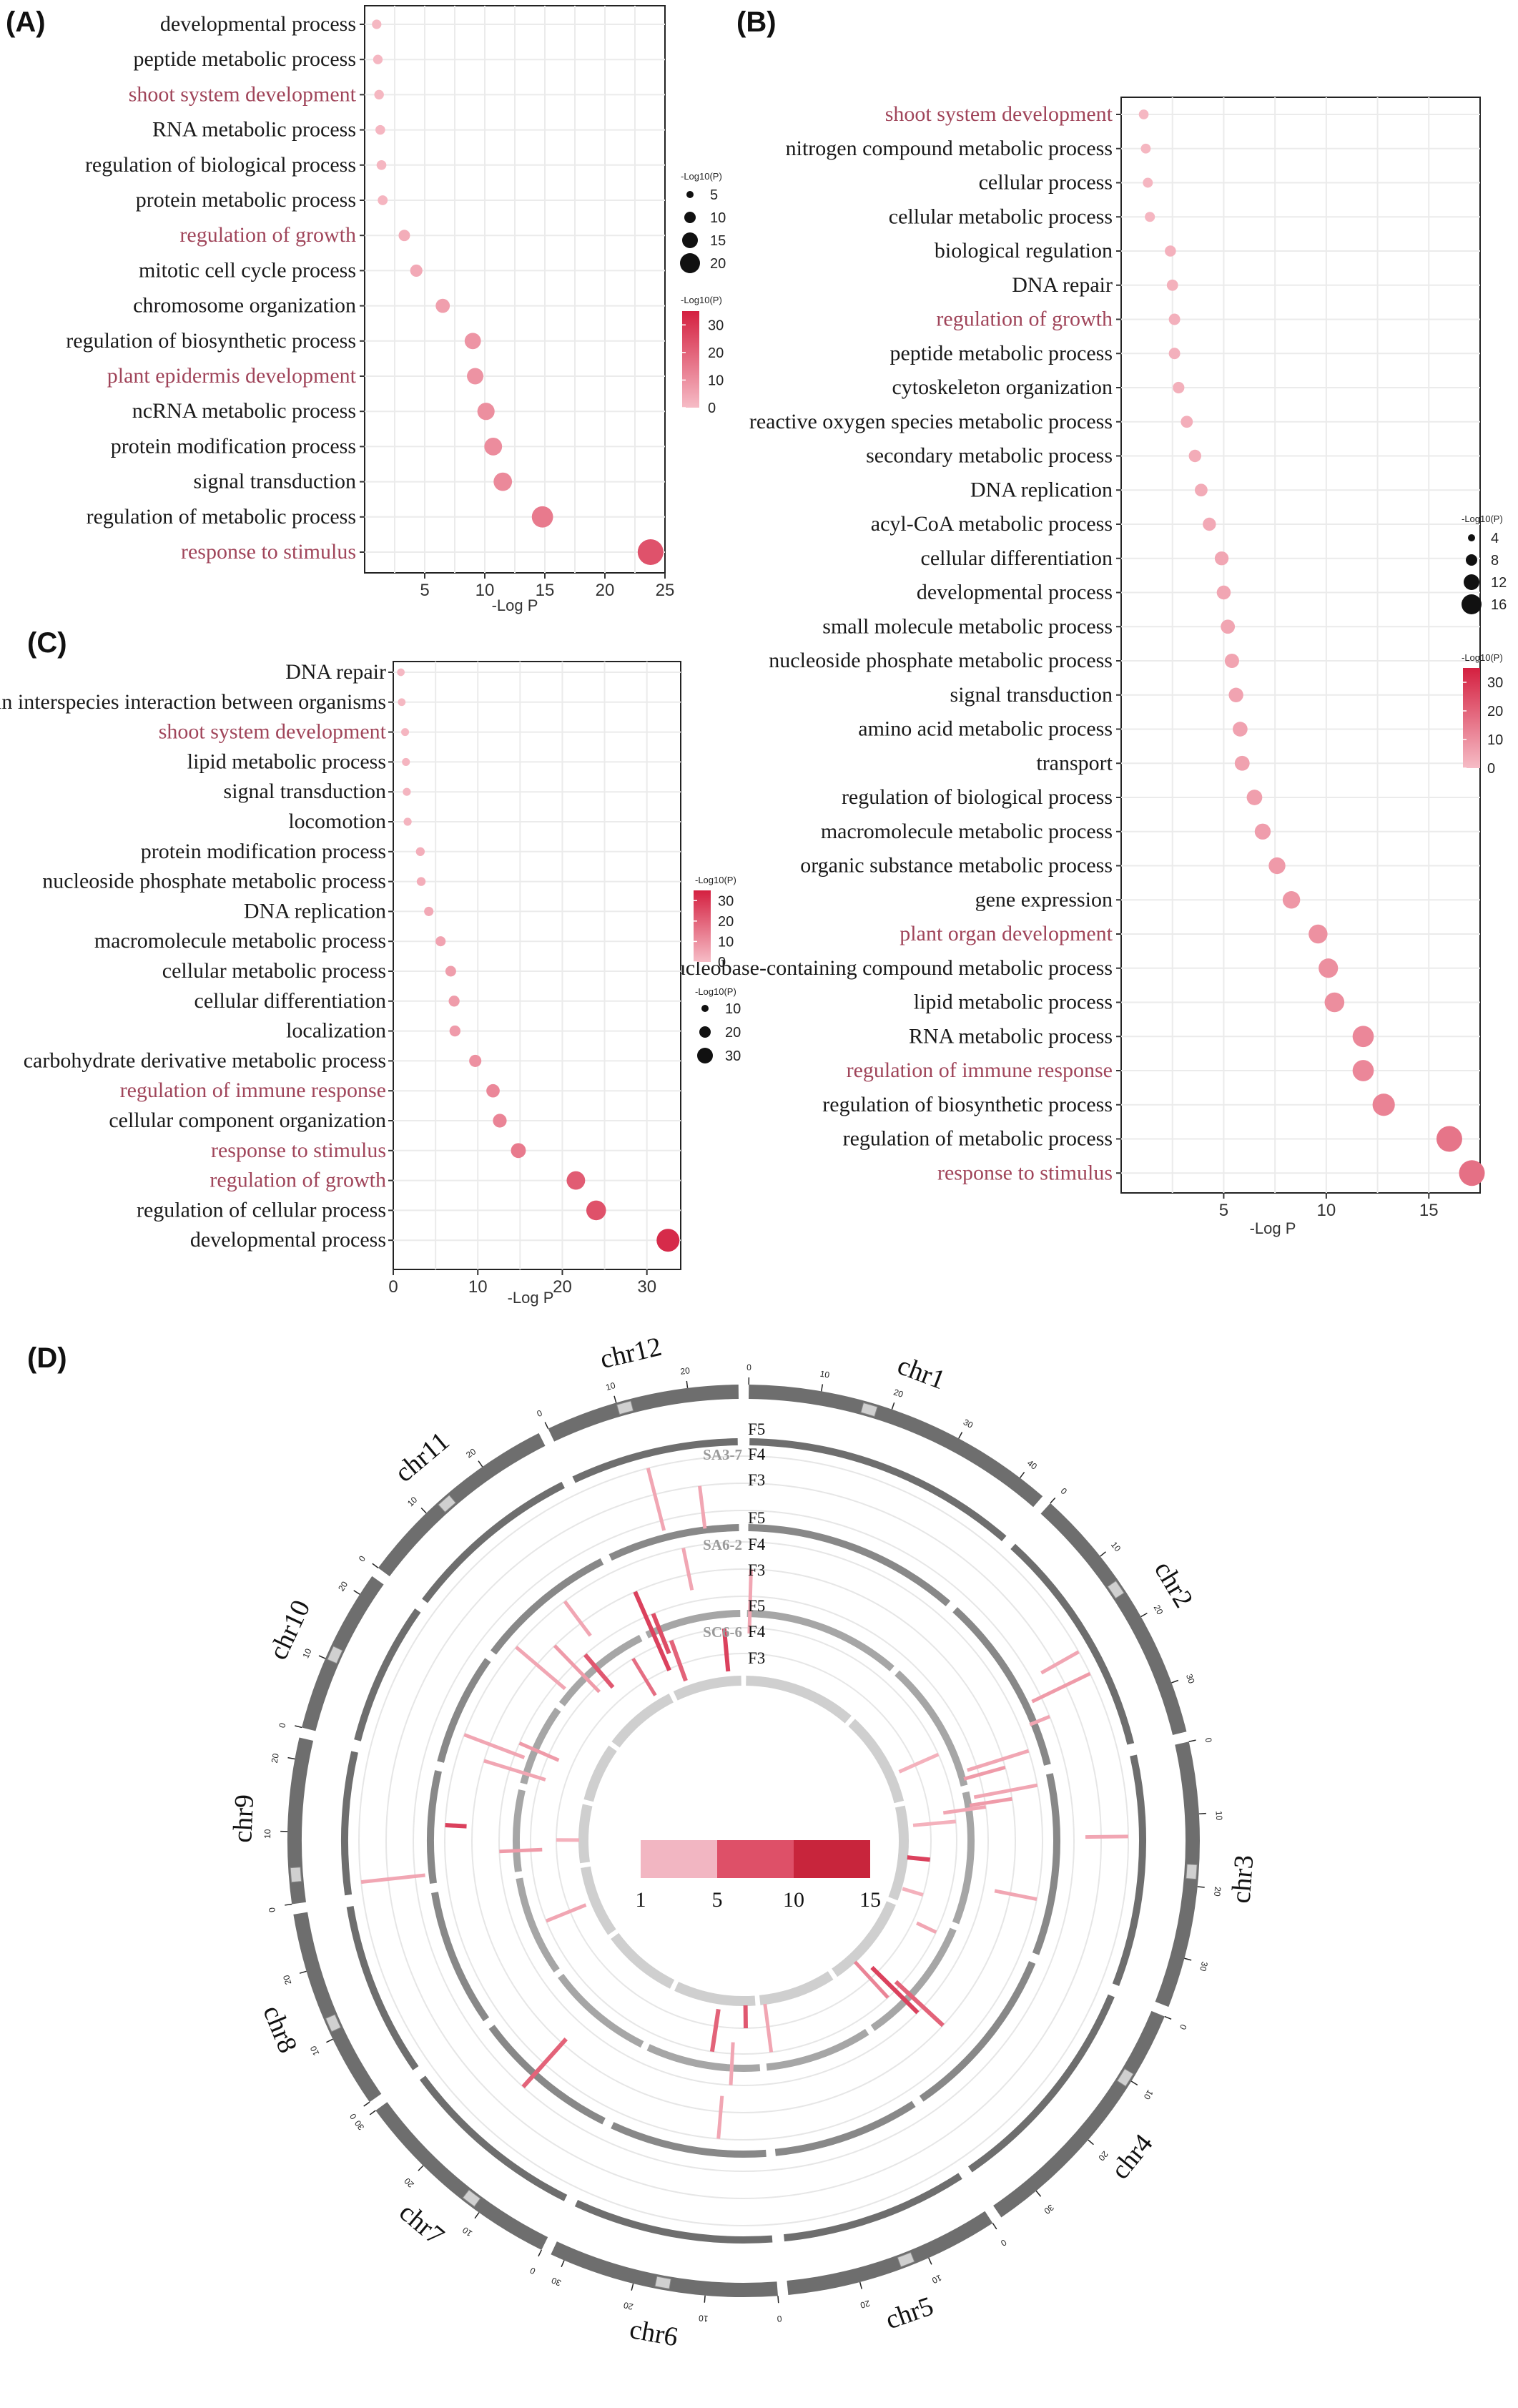 The height and width of the screenshot is (2408, 1518). I want to click on panel-c-term-label: macromolecule metabolic process, so click(240, 941).